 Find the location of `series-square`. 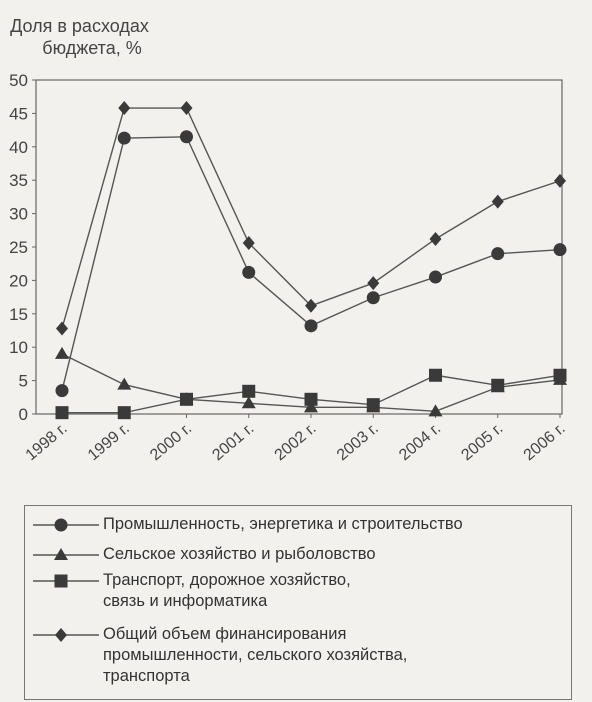

series-square is located at coordinates (311, 394).